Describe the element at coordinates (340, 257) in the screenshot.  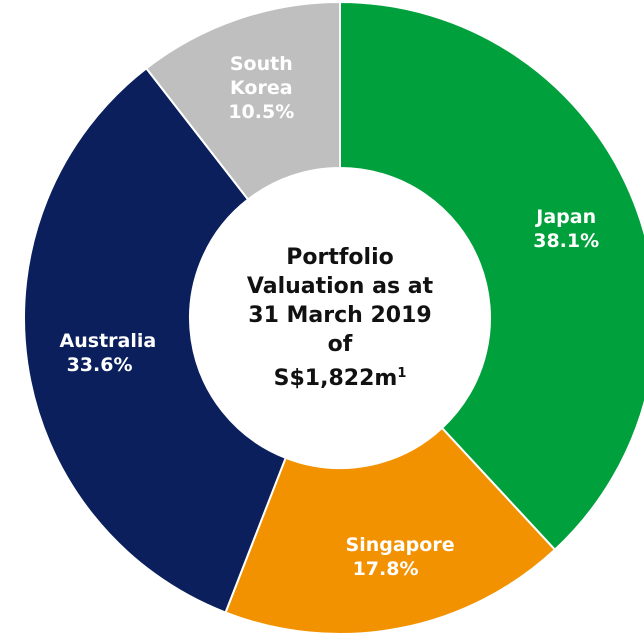
I see `center-line: Portfolio` at that location.